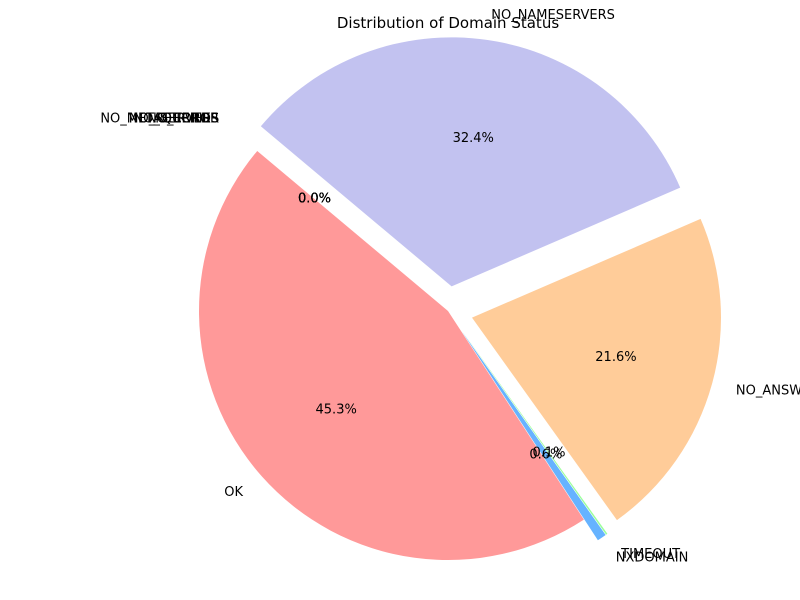 This screenshot has height=600, width=800. What do you see at coordinates (553, 15) in the screenshot?
I see `slice-label-no-nameservers: NO_NAMESERVERS` at bounding box center [553, 15].